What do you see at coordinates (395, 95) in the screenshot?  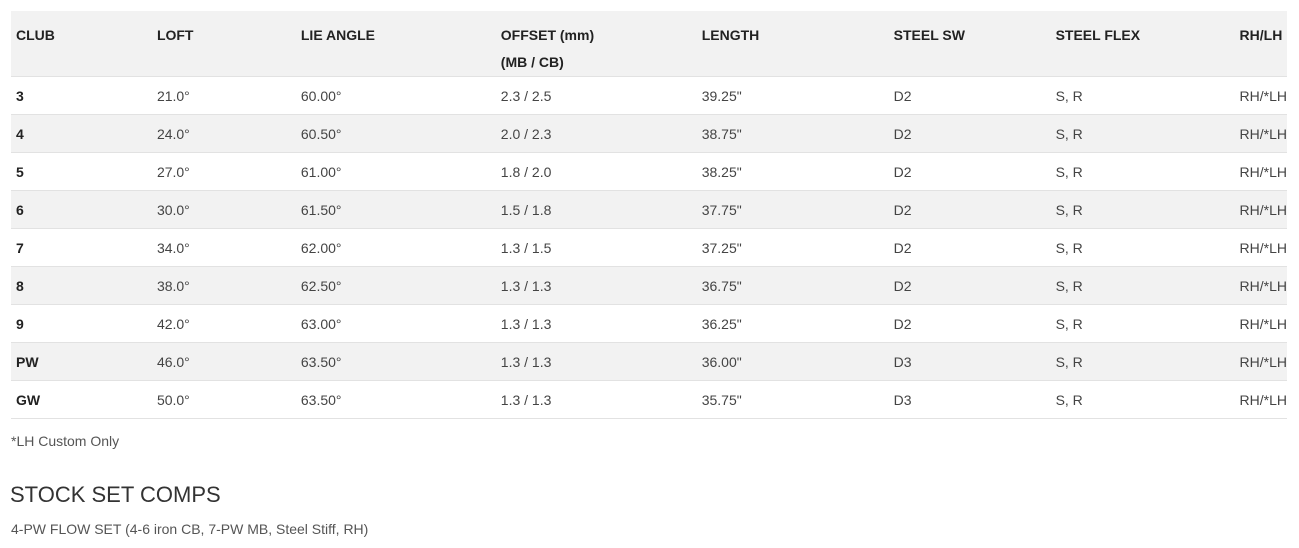 I see `table-cell: 60.00°` at bounding box center [395, 95].